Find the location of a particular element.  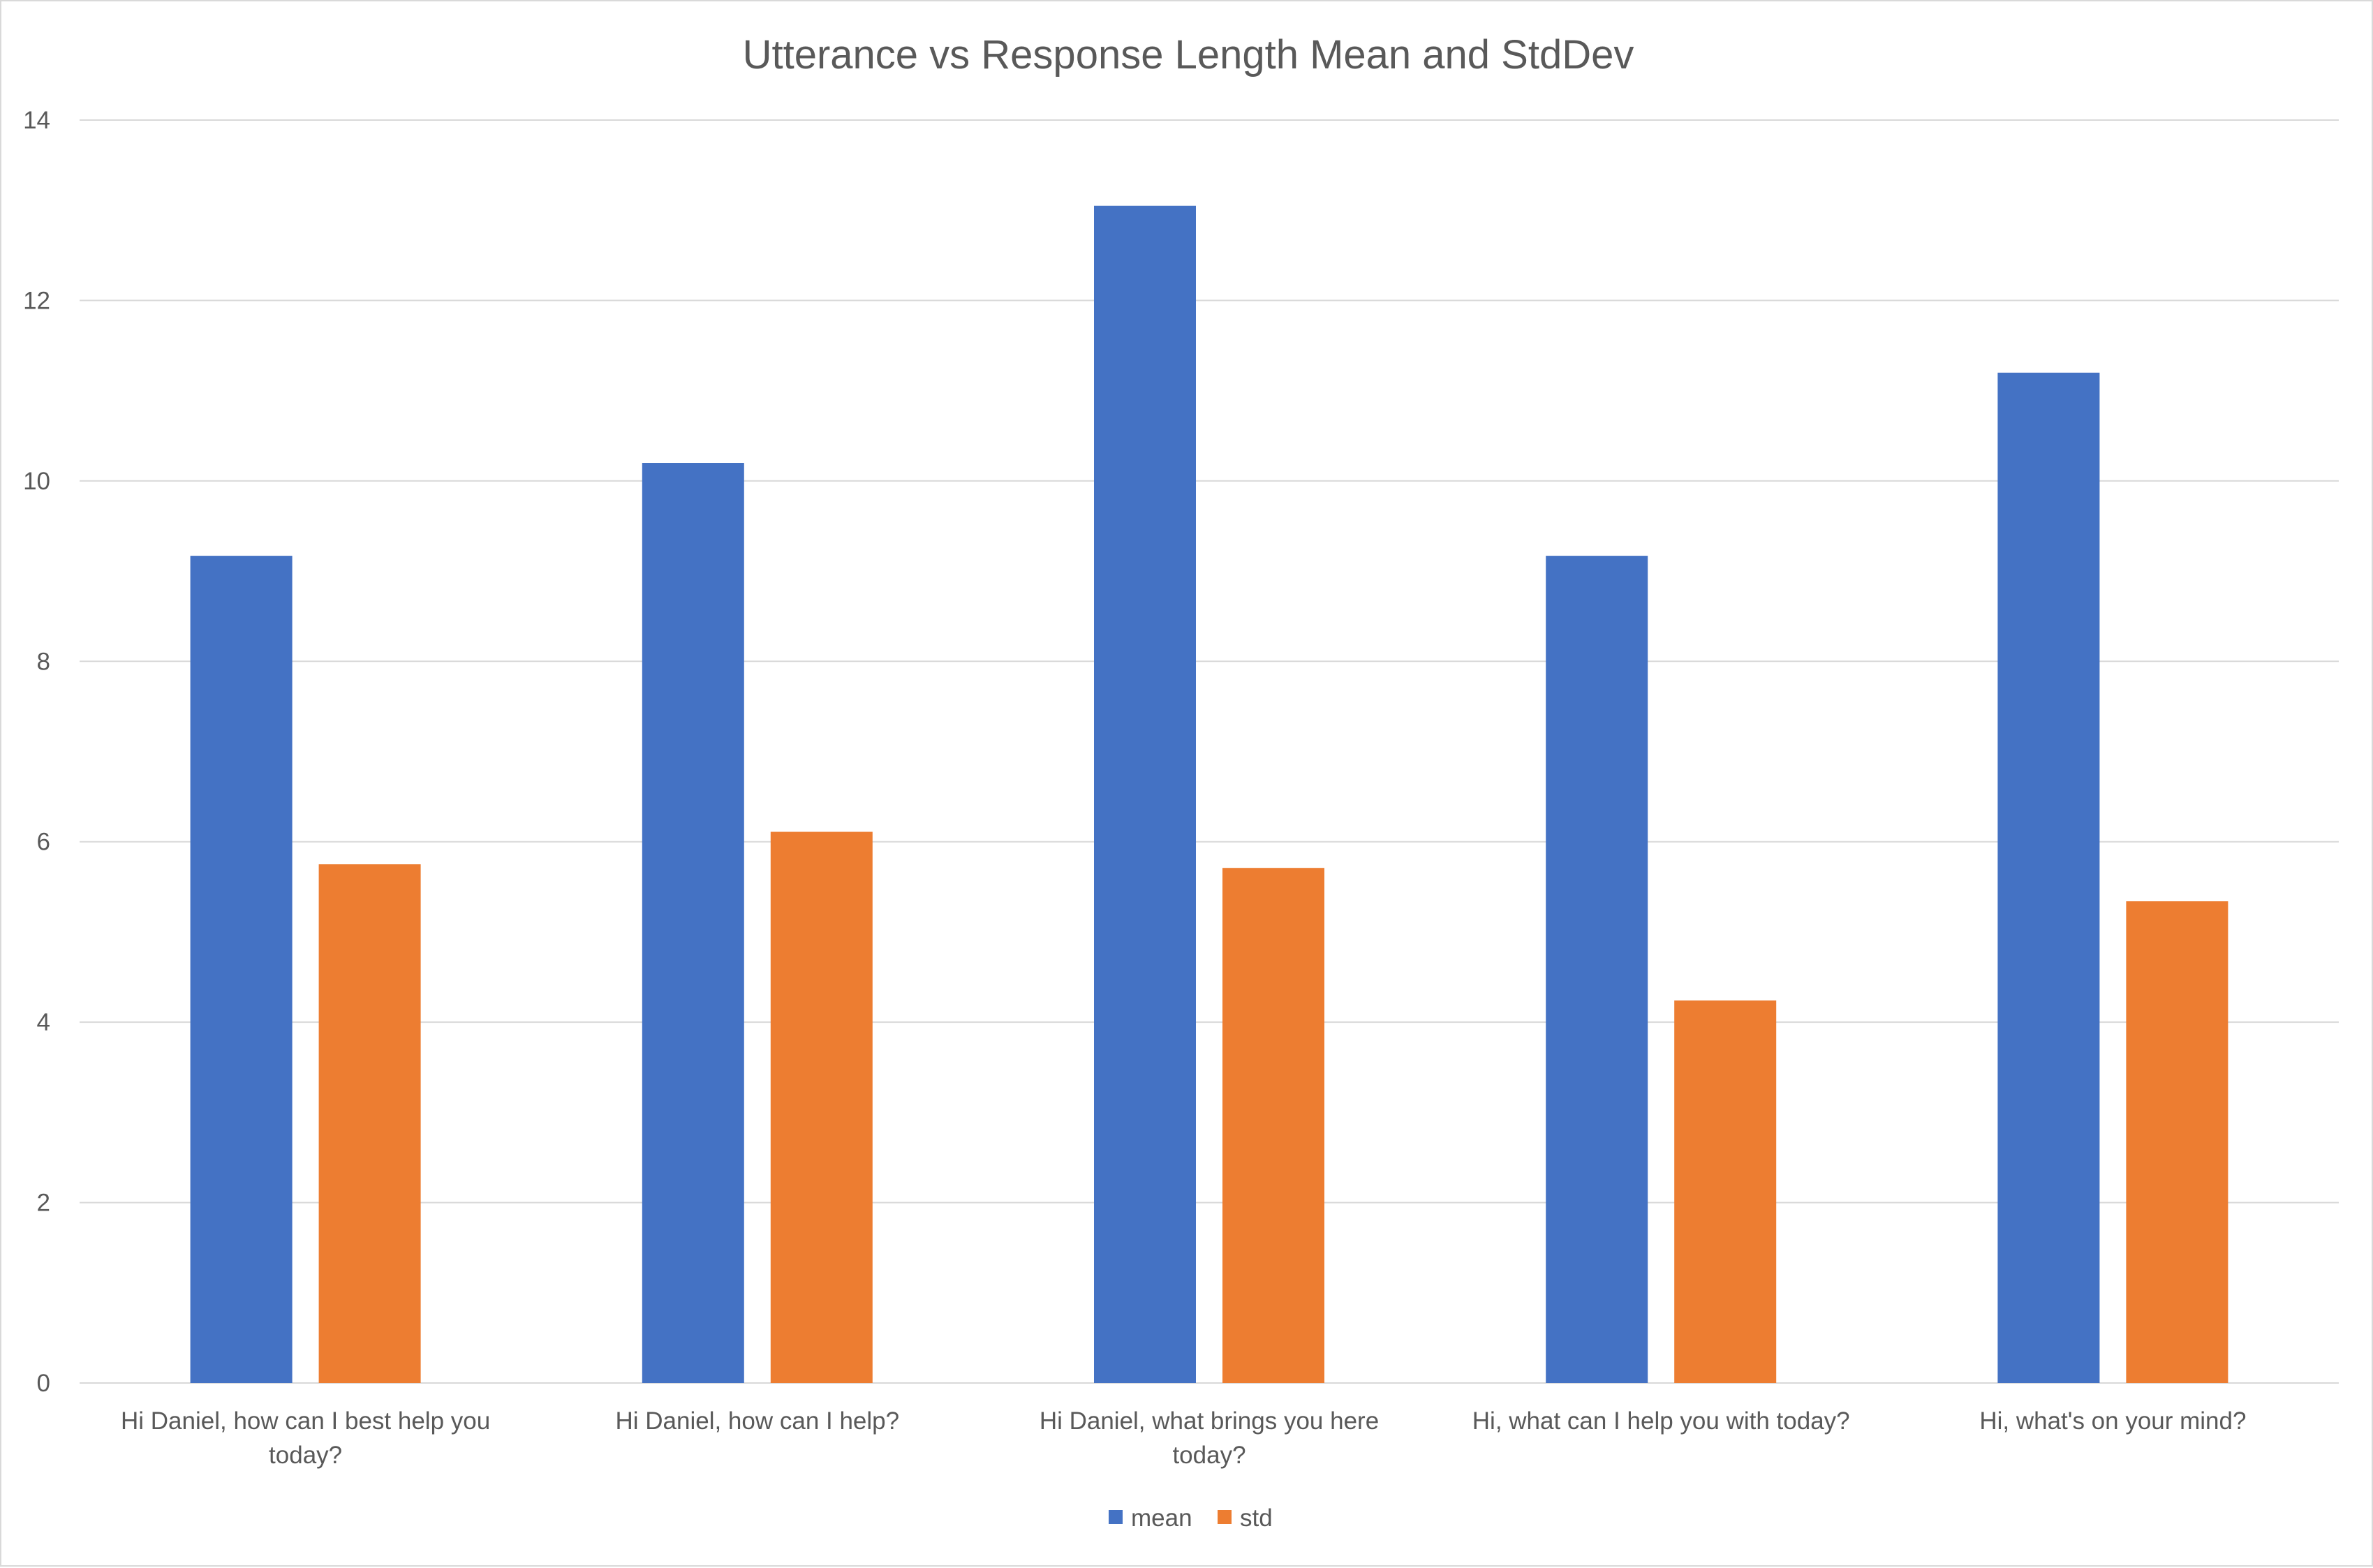

legend: mean std is located at coordinates (1191, 1518).